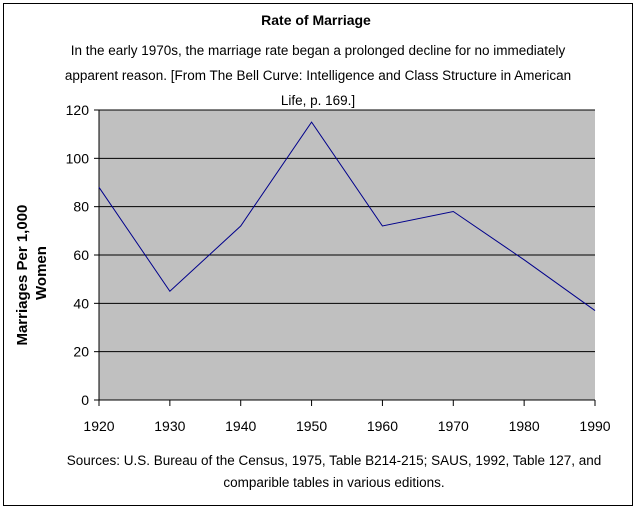 This screenshot has width=640, height=512. What do you see at coordinates (41, 273) in the screenshot?
I see `y-axis-label-line-2: Women` at bounding box center [41, 273].